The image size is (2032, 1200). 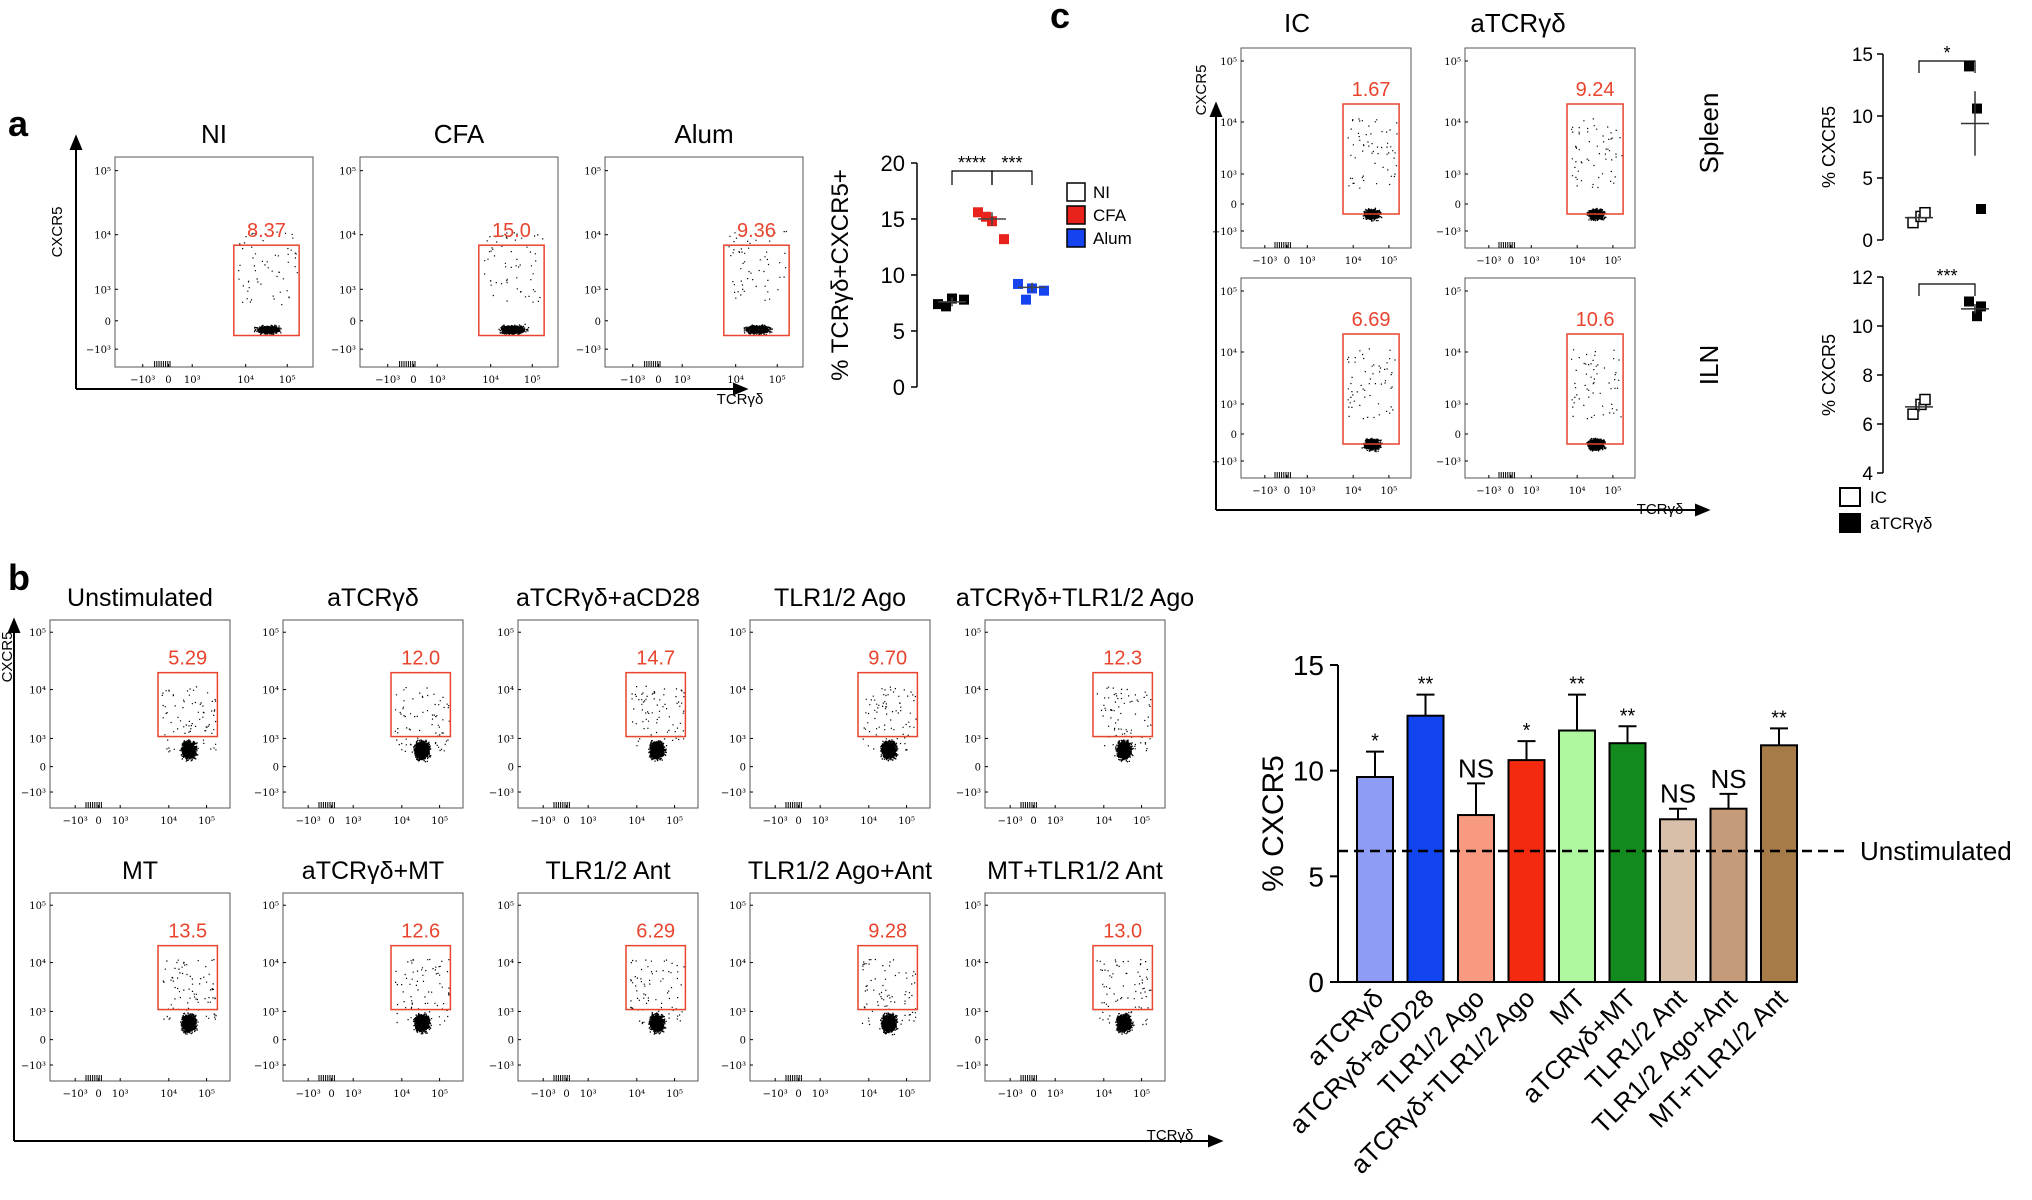 What do you see at coordinates (893, 219) in the screenshot?
I see `ytick-label: 15` at bounding box center [893, 219].